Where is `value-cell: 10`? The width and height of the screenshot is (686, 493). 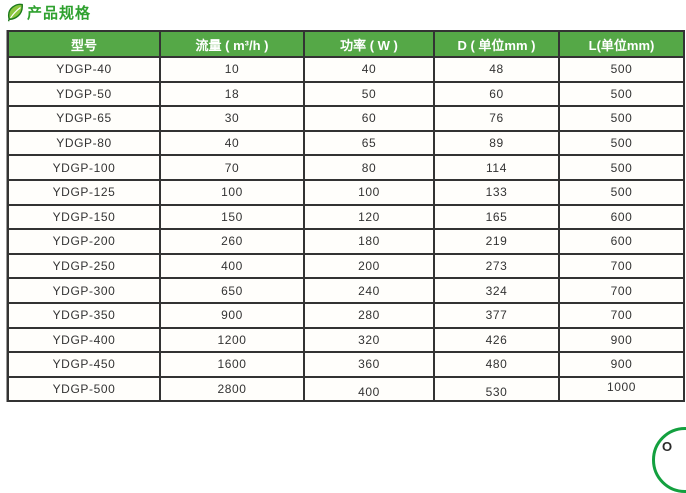
value-cell: 10 is located at coordinates (232, 69).